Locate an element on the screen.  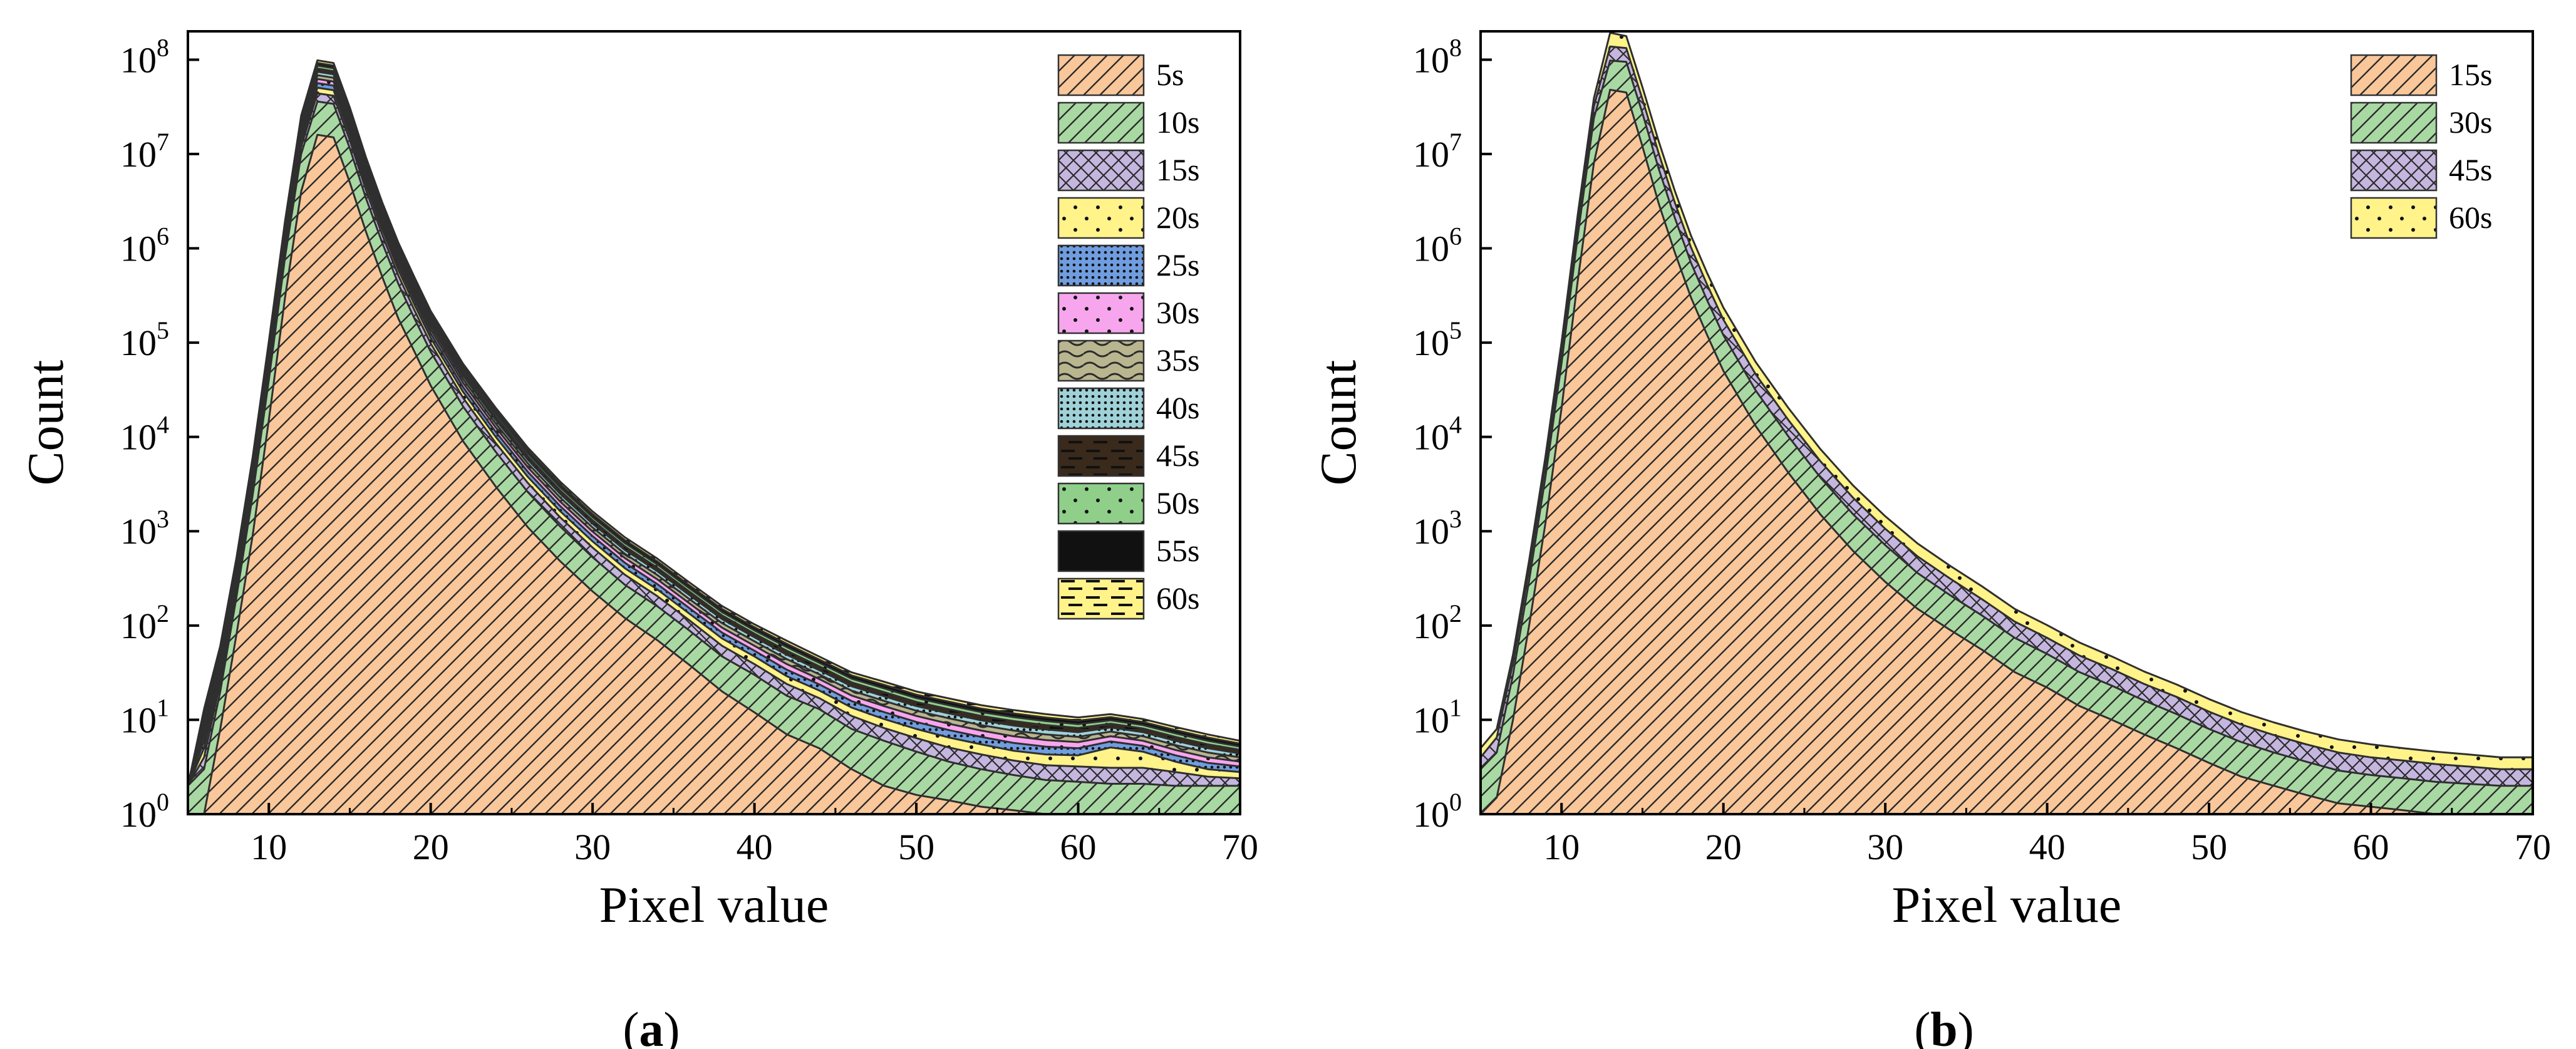
legend-item-55s: 55s is located at coordinates (1128, 551).